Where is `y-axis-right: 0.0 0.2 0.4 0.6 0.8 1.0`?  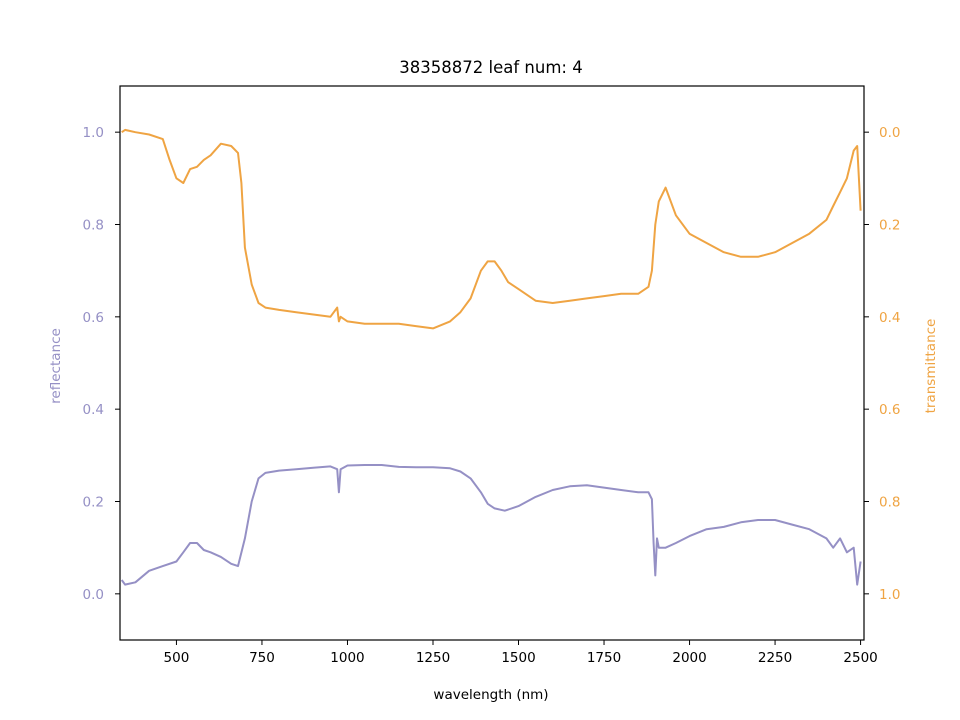
y-axis-right: 0.0 0.2 0.4 0.6 0.8 1.0 is located at coordinates (882, 364).